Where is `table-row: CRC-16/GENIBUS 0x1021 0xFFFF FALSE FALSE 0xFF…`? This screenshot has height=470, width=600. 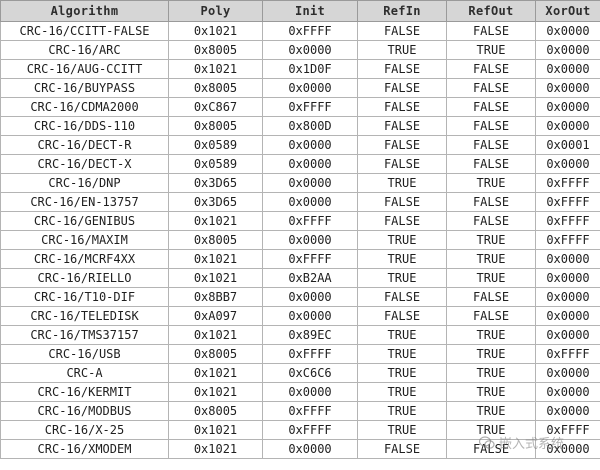
table-row: CRC-16/GENIBUS 0x1021 0xFFFF FALSE FALSE 0xFF… is located at coordinates (300, 221).